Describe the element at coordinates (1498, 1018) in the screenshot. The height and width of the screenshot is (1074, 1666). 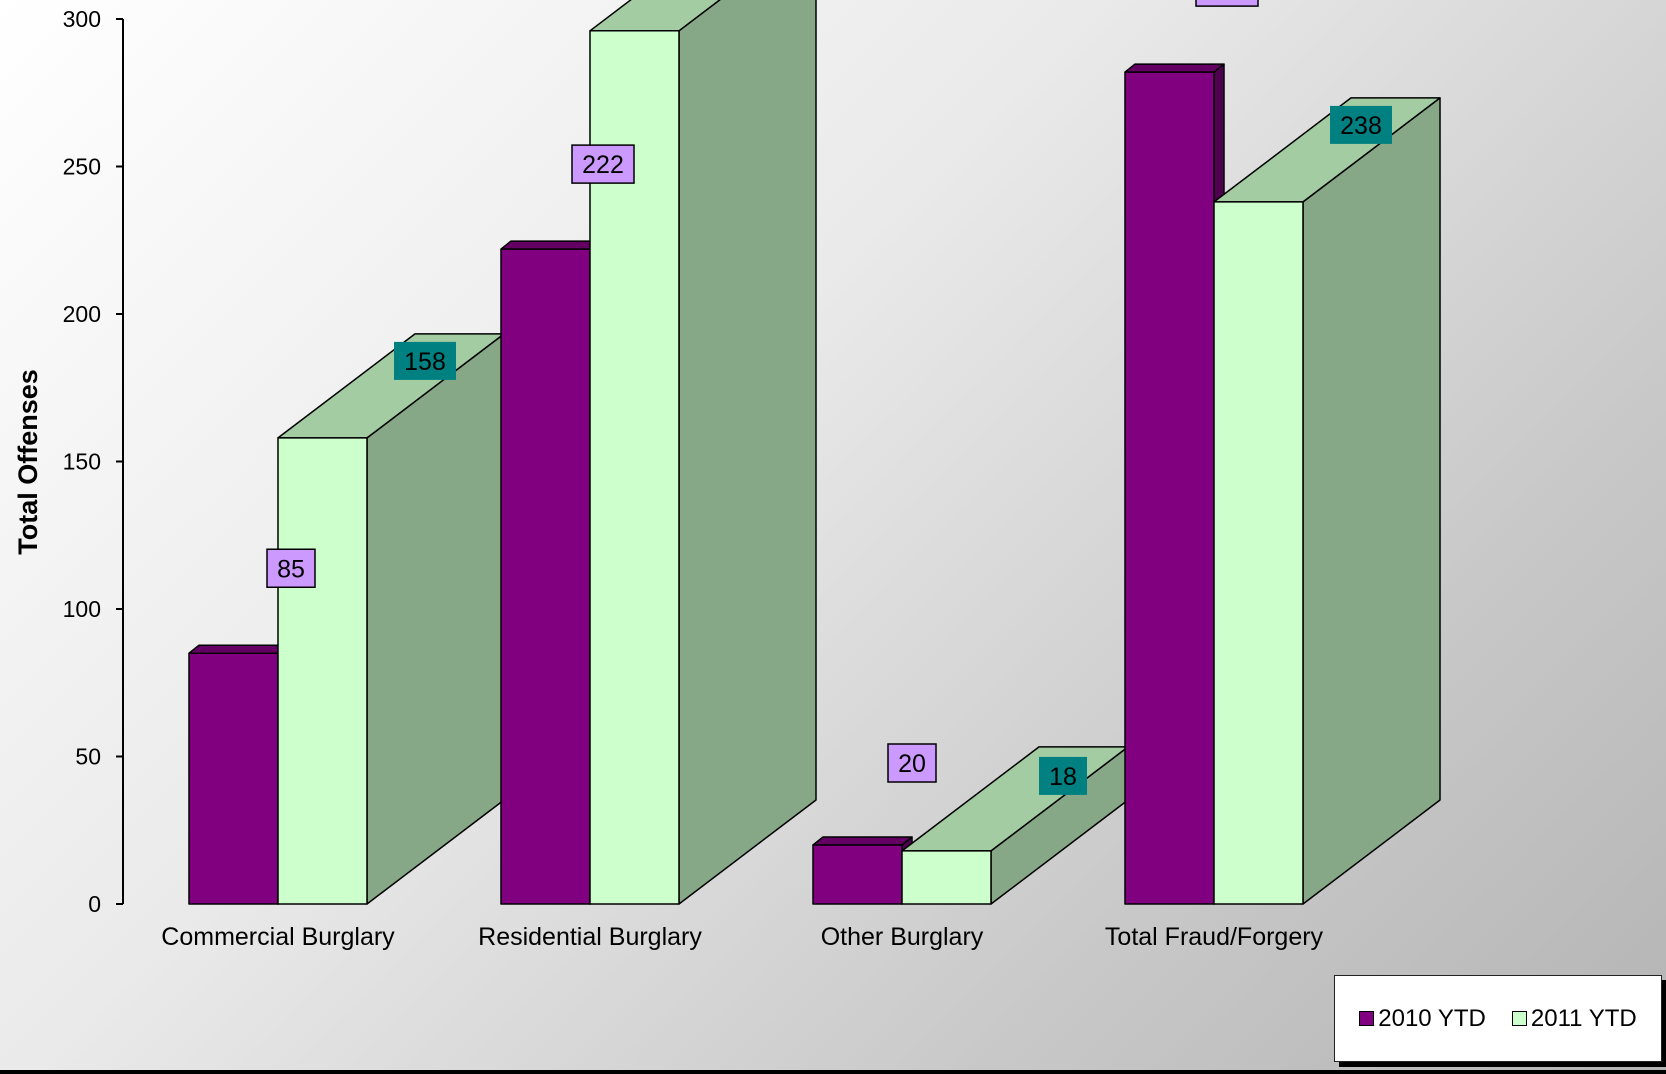
I see `legend: 2010 YTD 2011 YTD` at that location.